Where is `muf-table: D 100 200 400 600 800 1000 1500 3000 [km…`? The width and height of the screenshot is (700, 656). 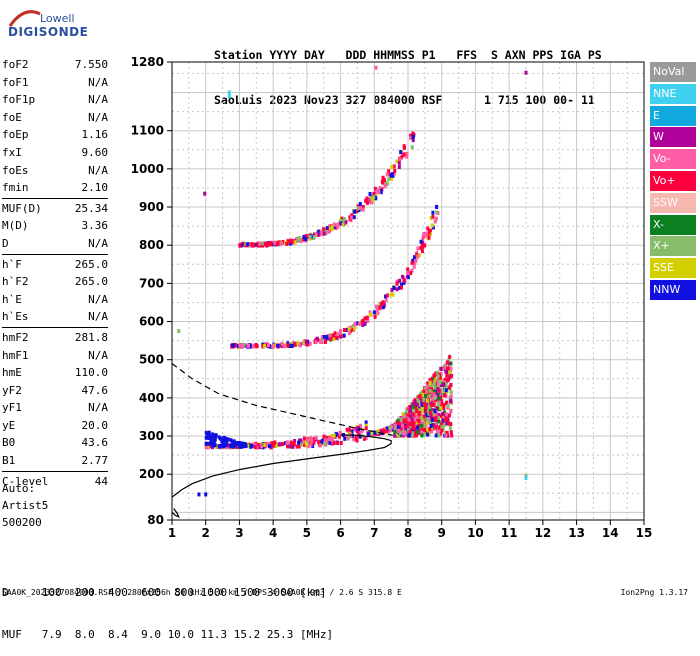 muf-table: D 100 200 400 600 800 1000 1500 3000 [km… is located at coordinates (167, 607).